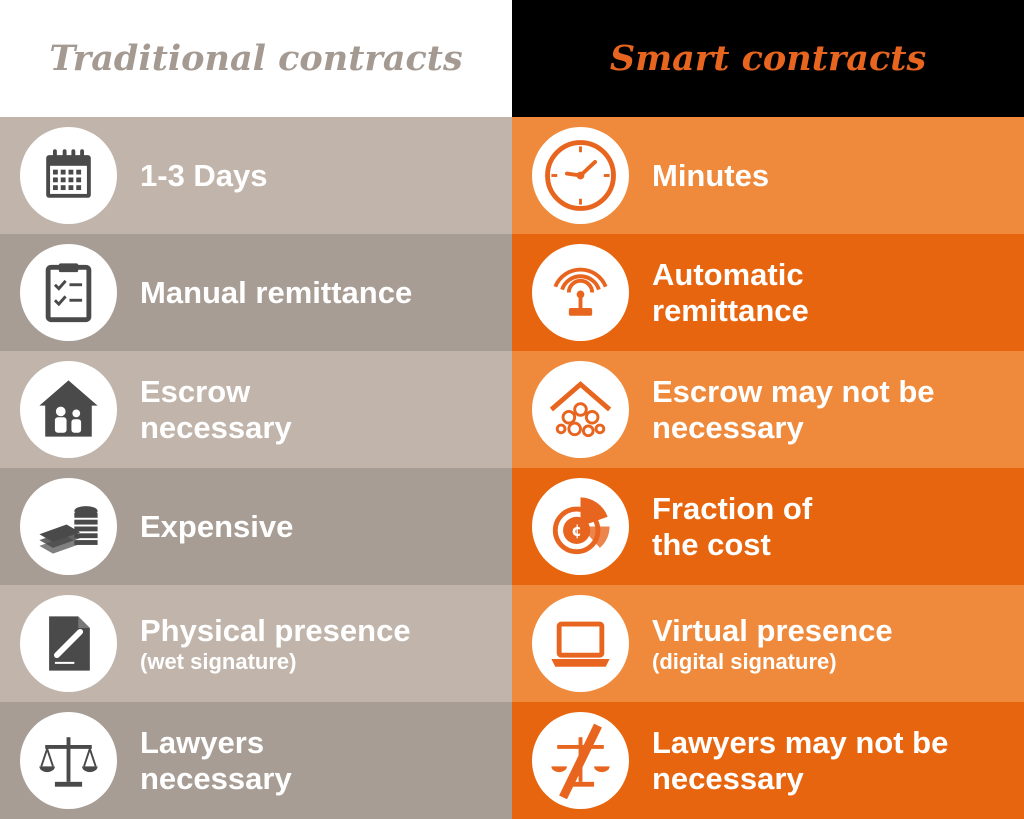 Image resolution: width=1024 pixels, height=819 pixels. I want to click on smart-label: Automatic remittance, so click(730, 292).